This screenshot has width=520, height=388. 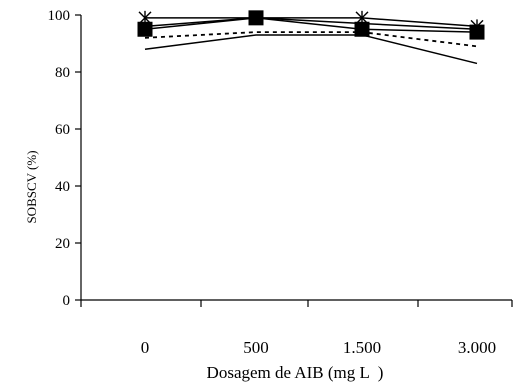 What do you see at coordinates (145, 347) in the screenshot?
I see `x-tick-label: 0` at bounding box center [145, 347].